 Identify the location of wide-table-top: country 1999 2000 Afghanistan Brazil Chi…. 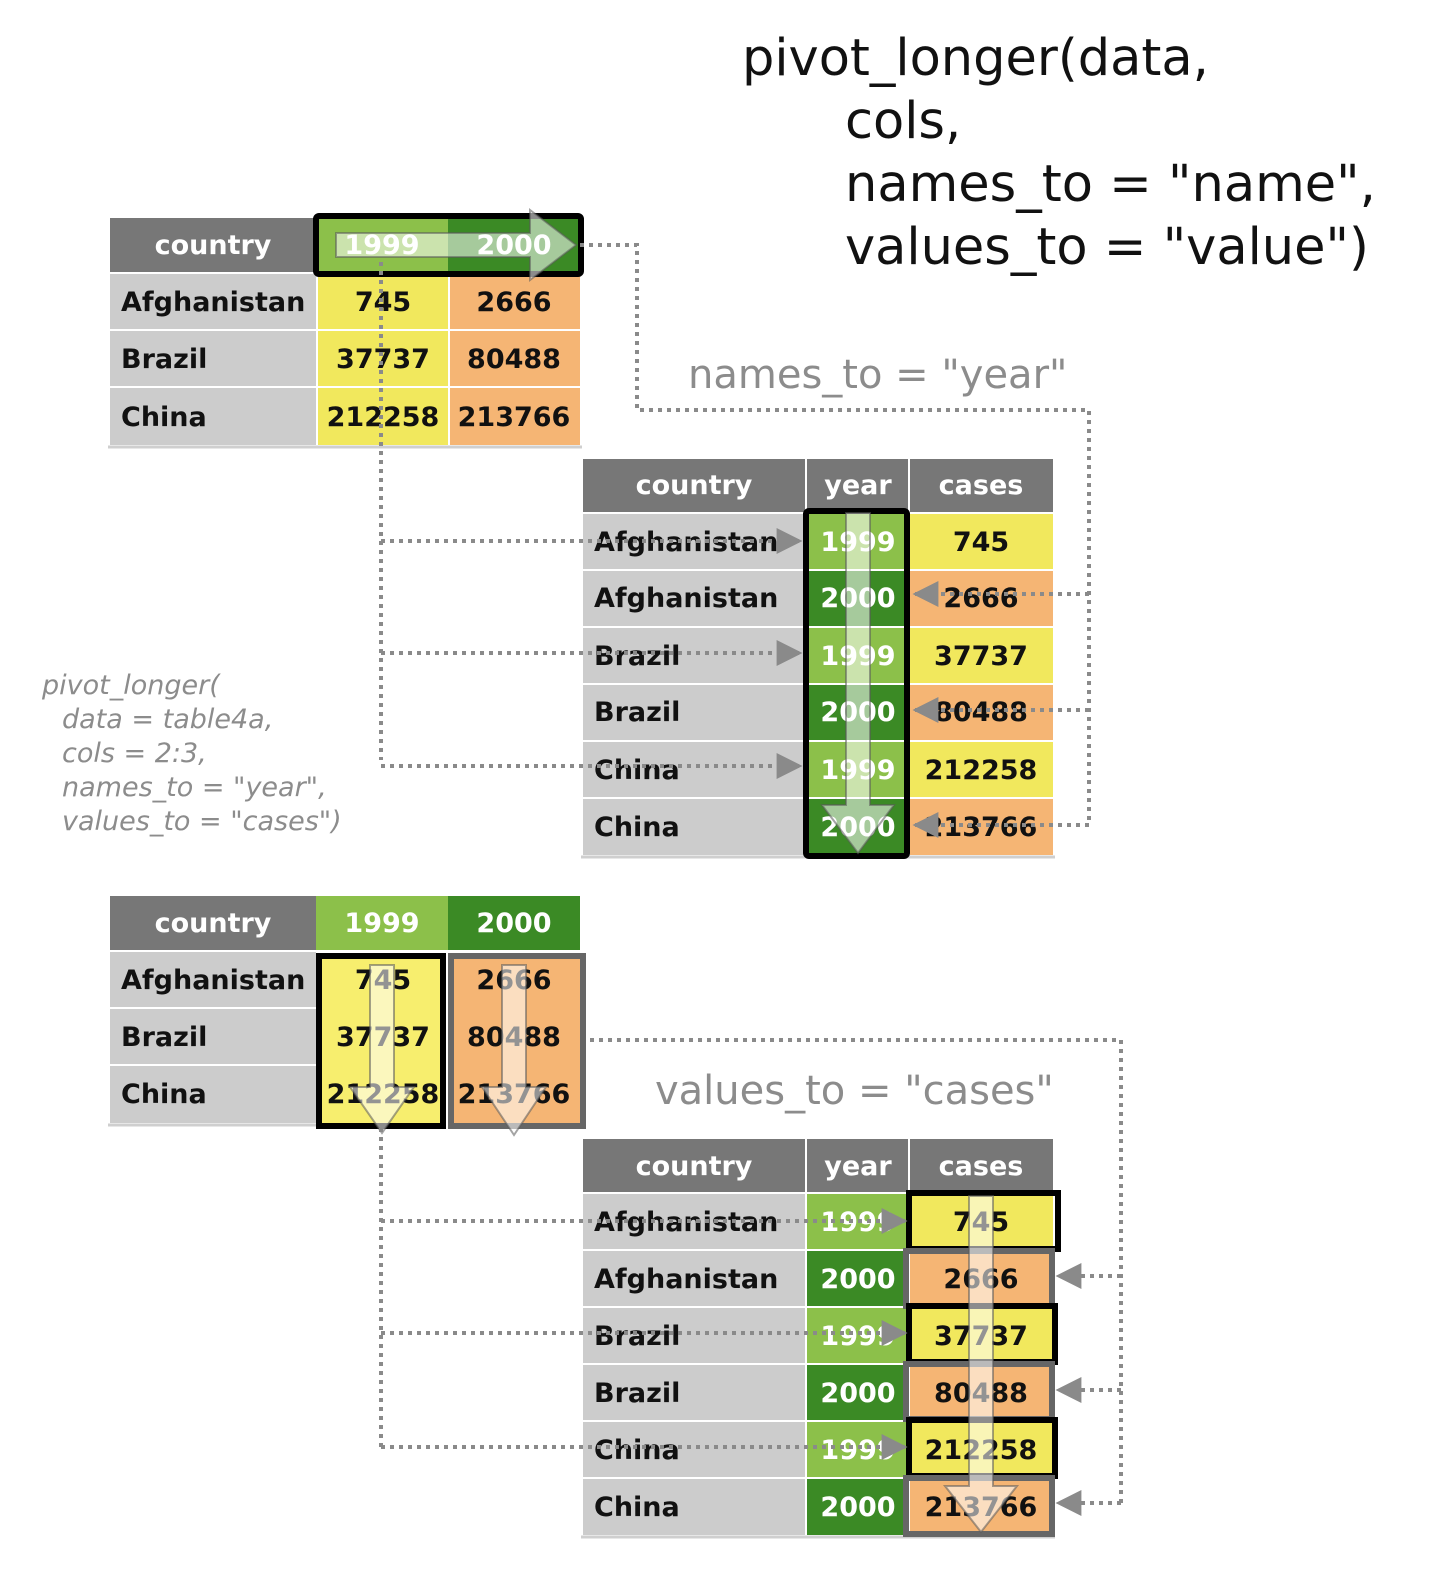
(346, 328).